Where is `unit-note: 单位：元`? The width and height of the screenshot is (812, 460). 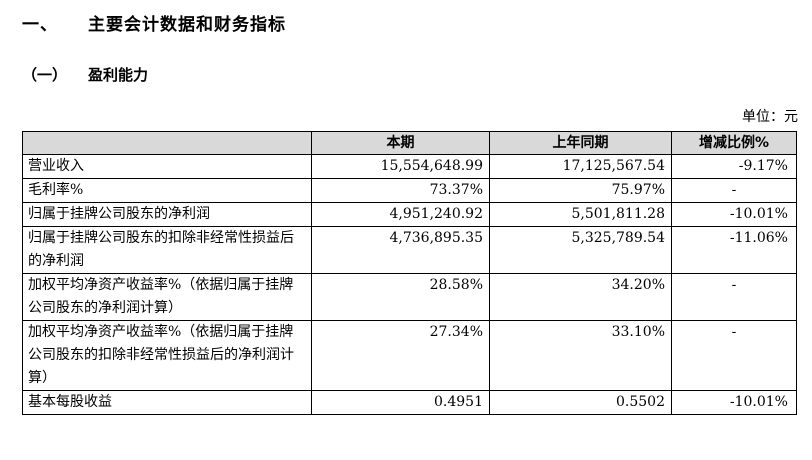 unit-note: 单位：元 is located at coordinates (770, 117).